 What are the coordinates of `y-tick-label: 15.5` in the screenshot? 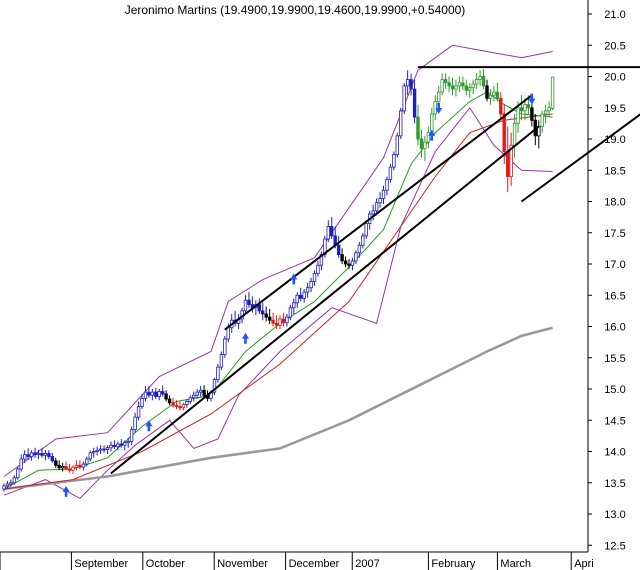 It's located at (614, 359).